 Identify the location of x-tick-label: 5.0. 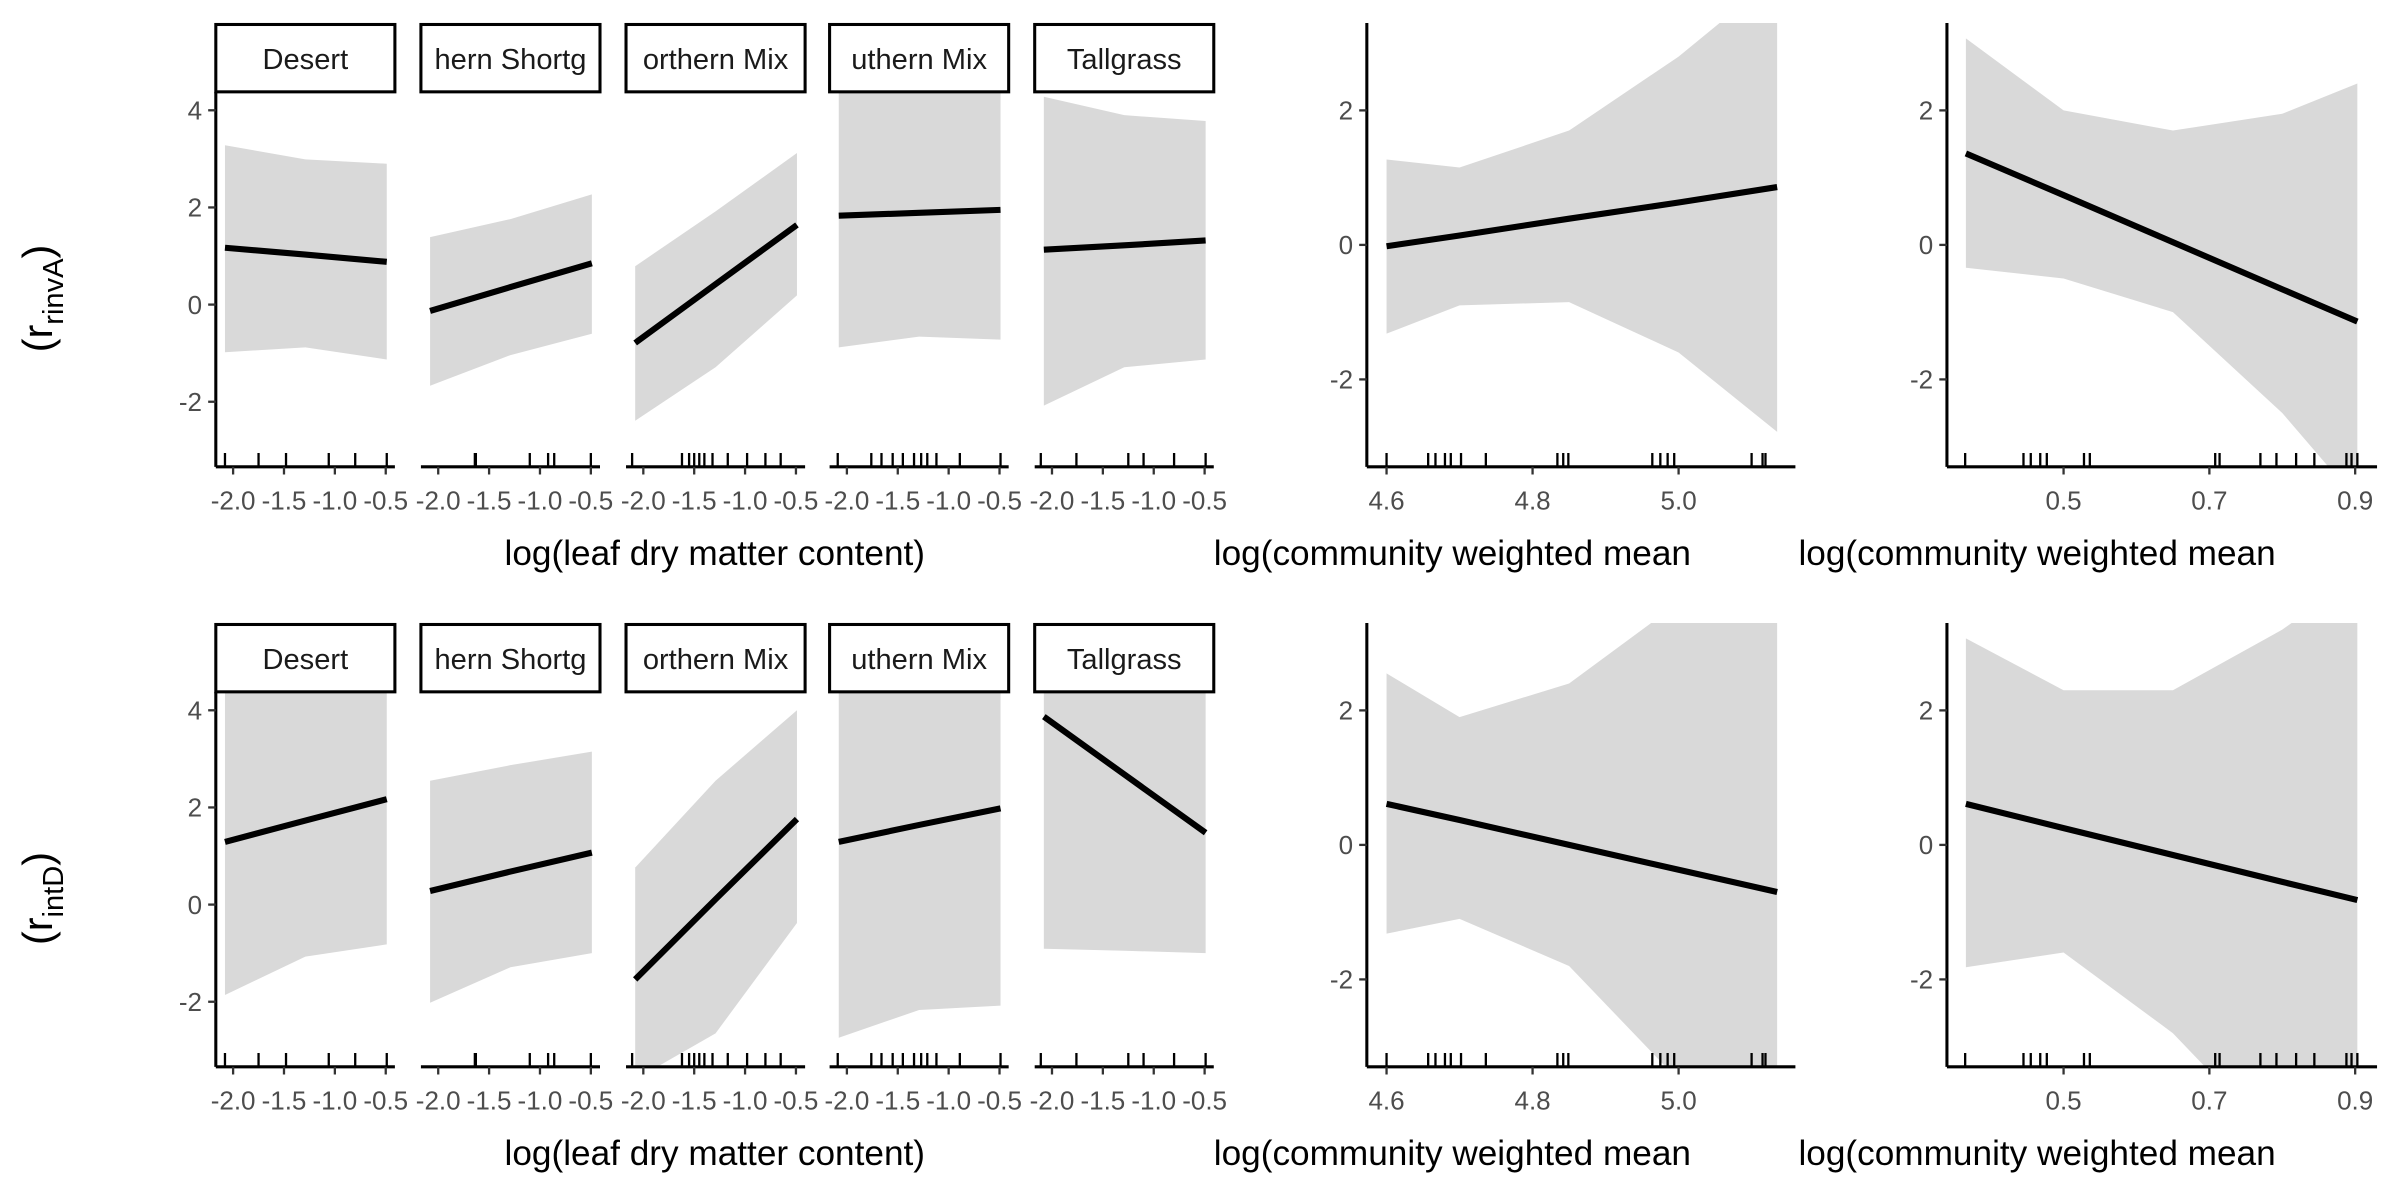
(1679, 1101).